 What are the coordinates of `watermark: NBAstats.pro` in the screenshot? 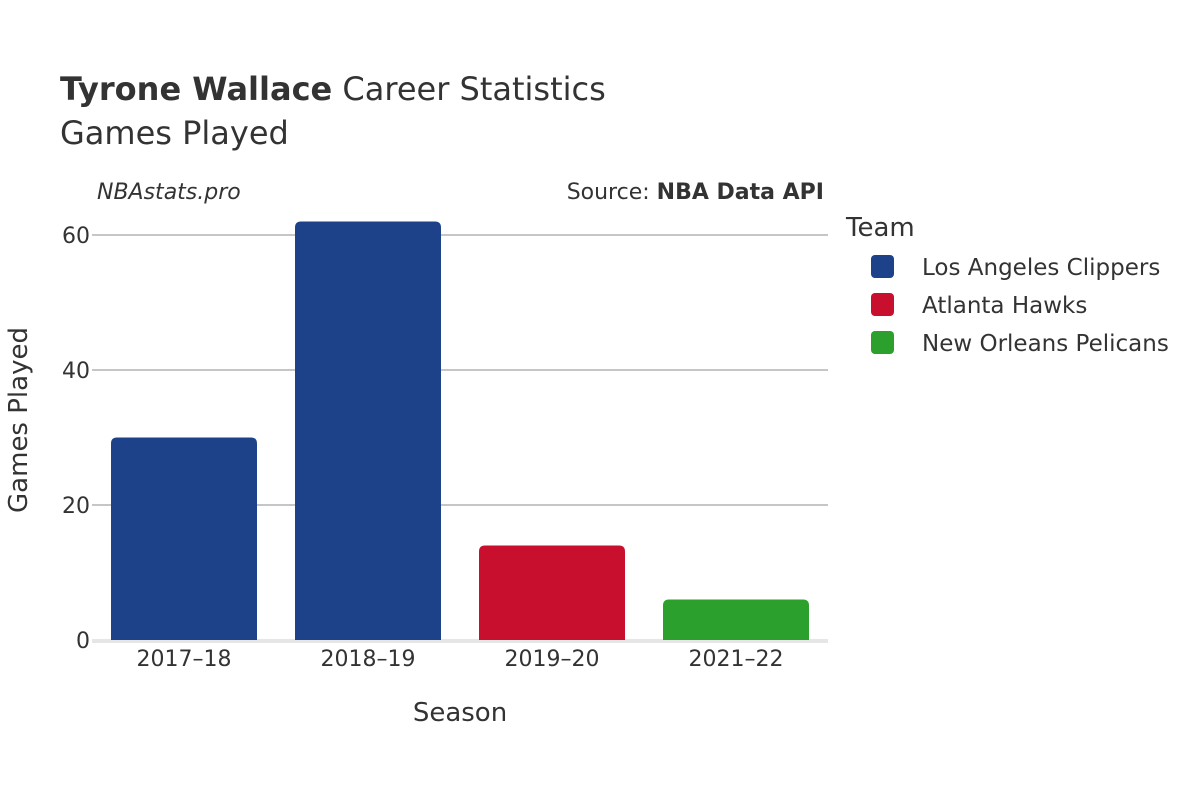 It's located at (169, 192).